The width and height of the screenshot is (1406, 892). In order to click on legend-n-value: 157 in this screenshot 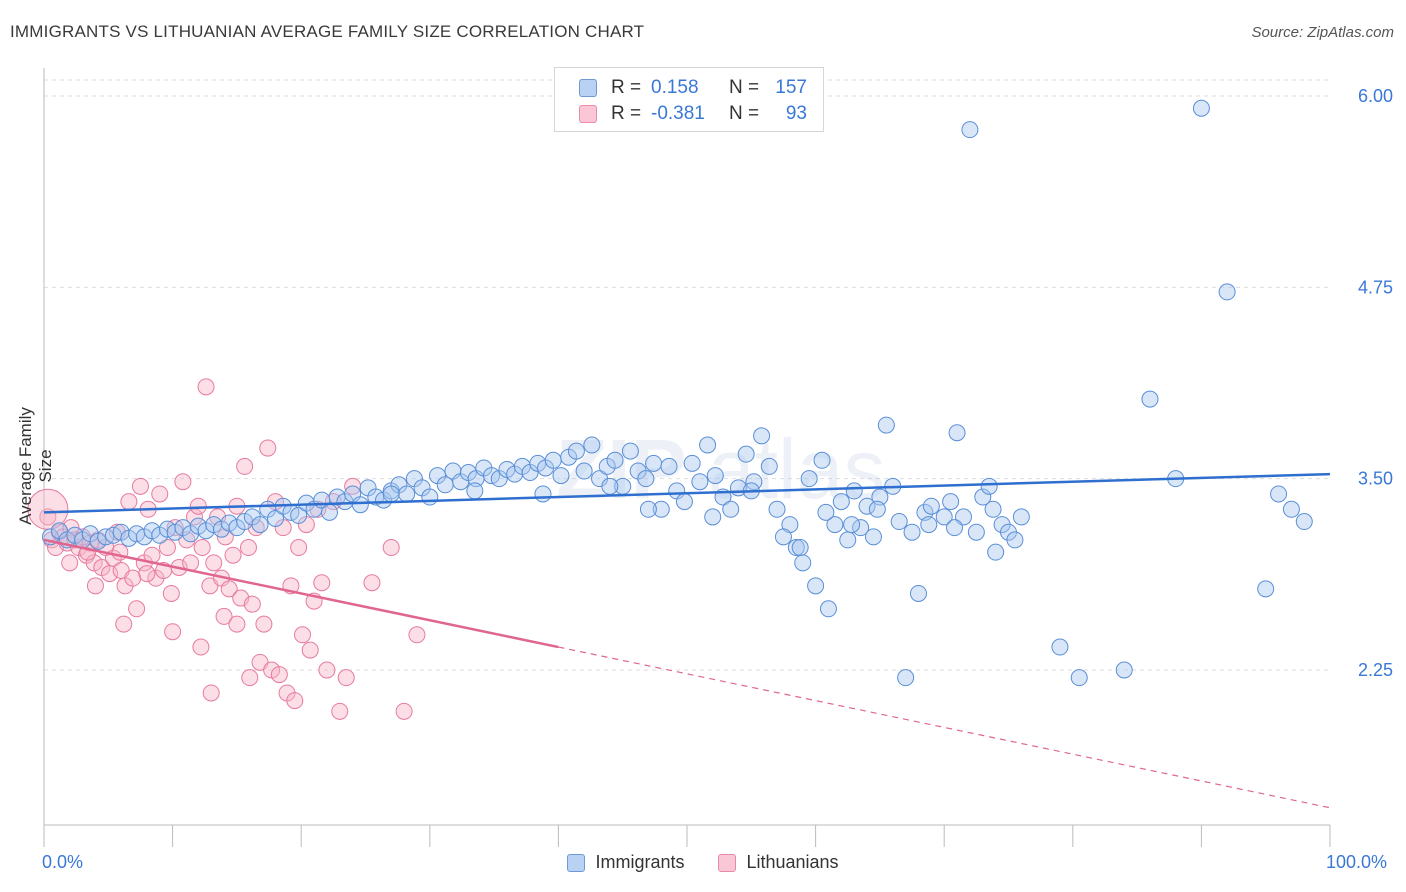, I will do `click(791, 87)`.